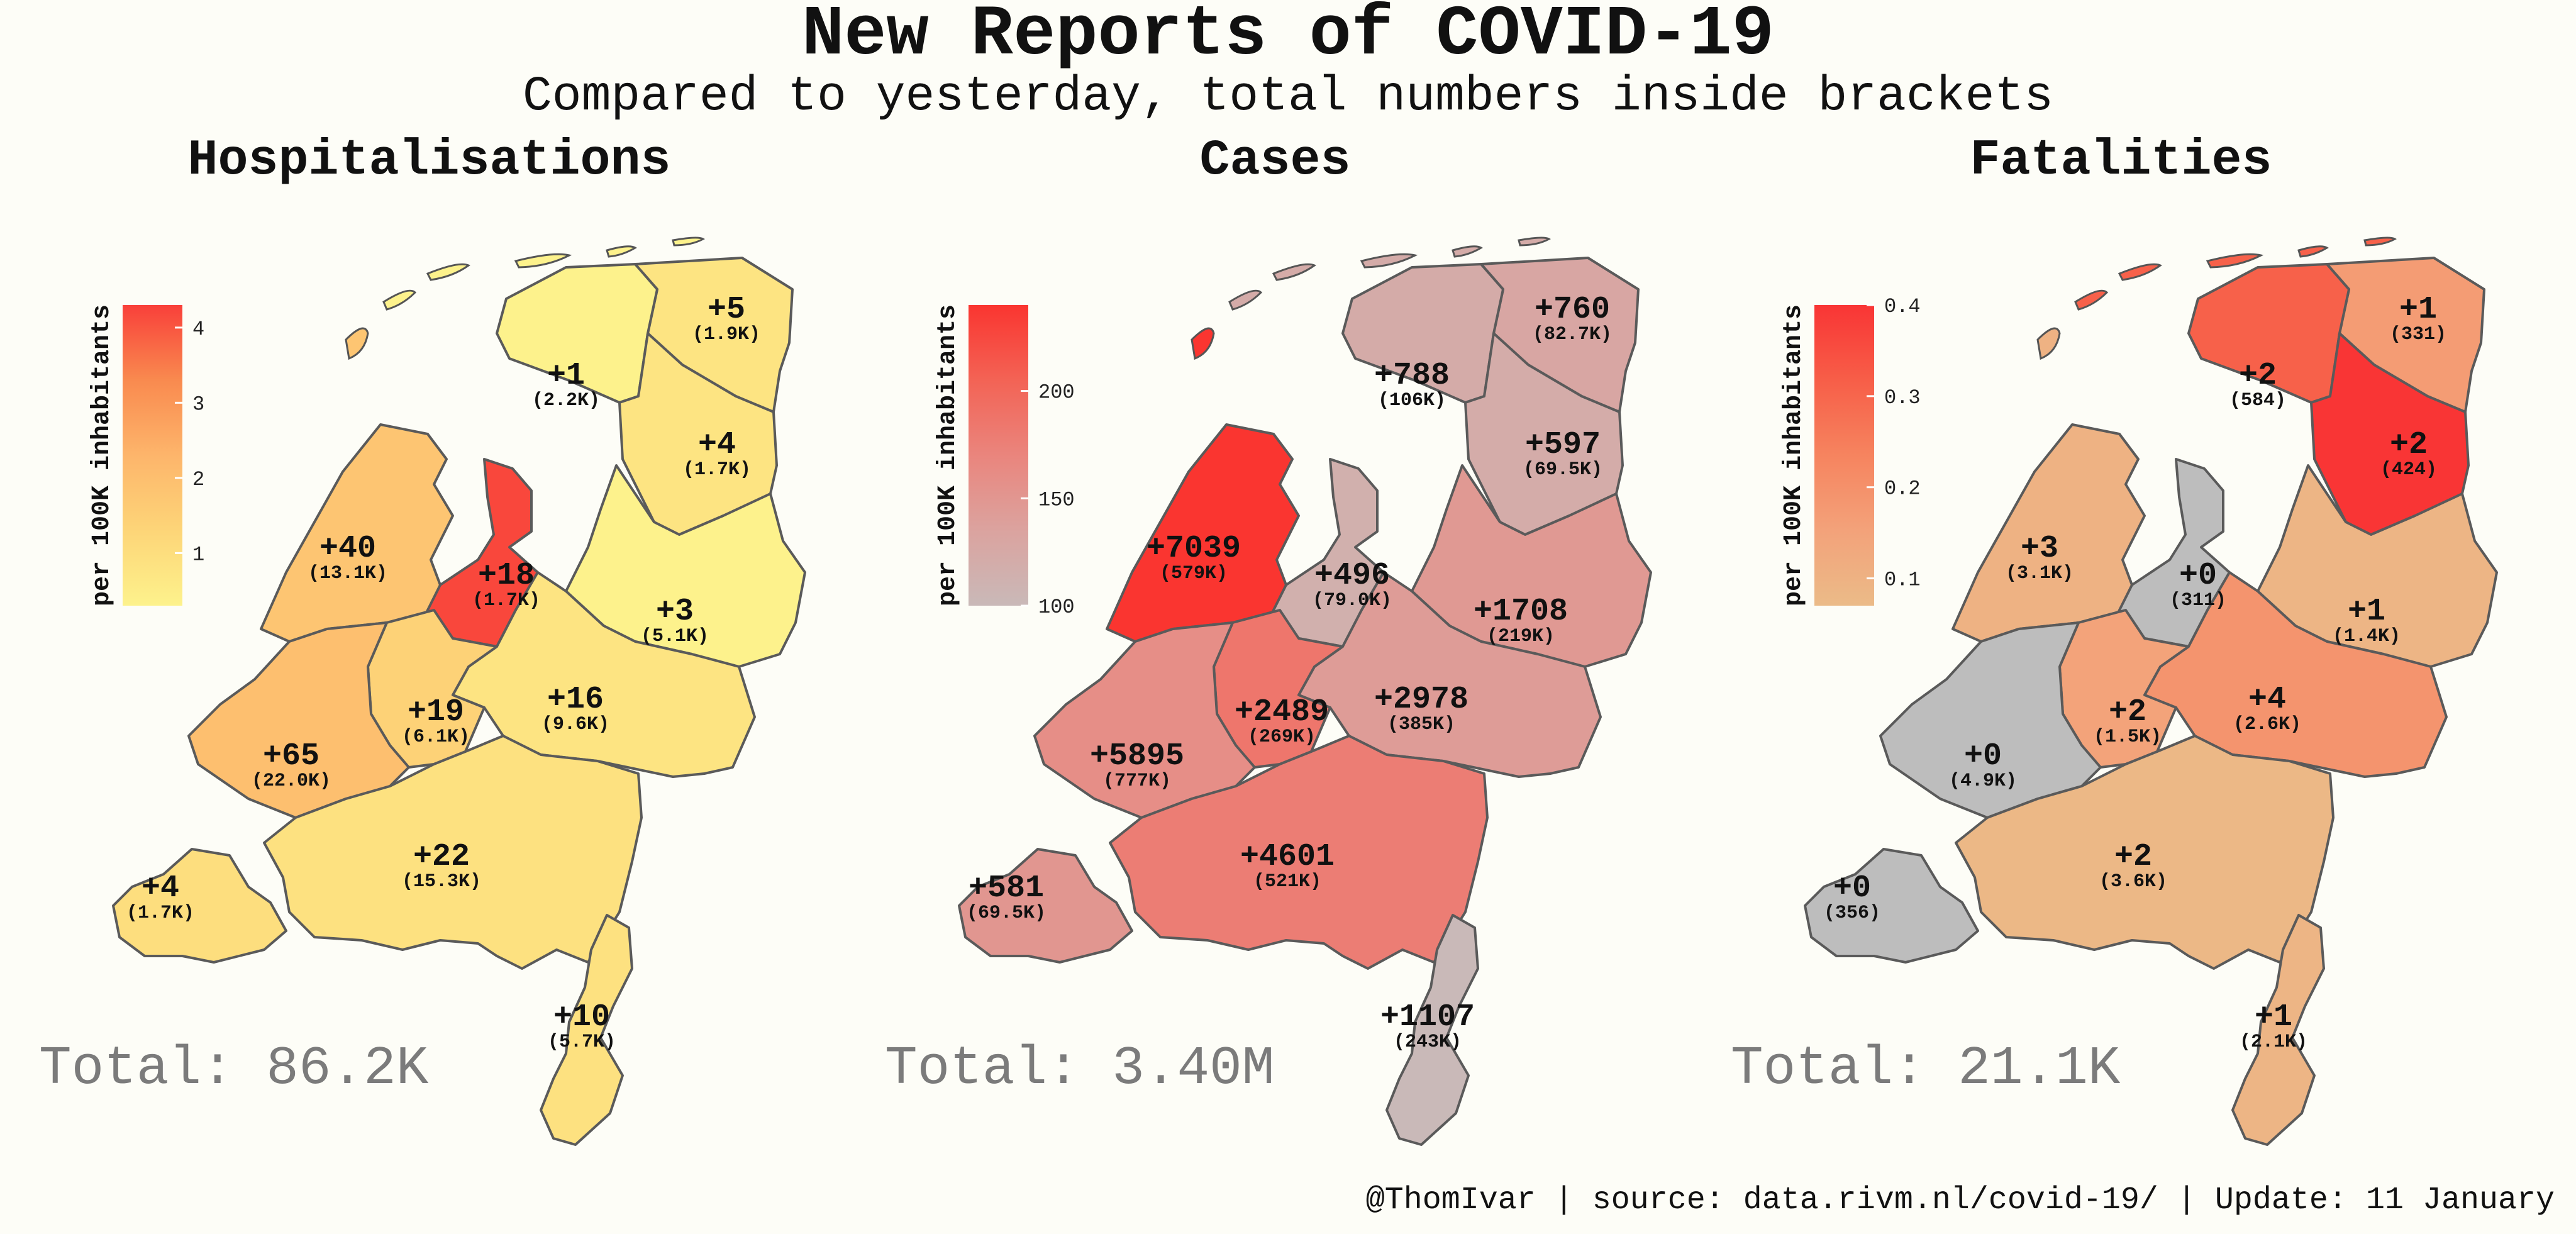  I want to click on region-total-label: (584), so click(2257, 401).